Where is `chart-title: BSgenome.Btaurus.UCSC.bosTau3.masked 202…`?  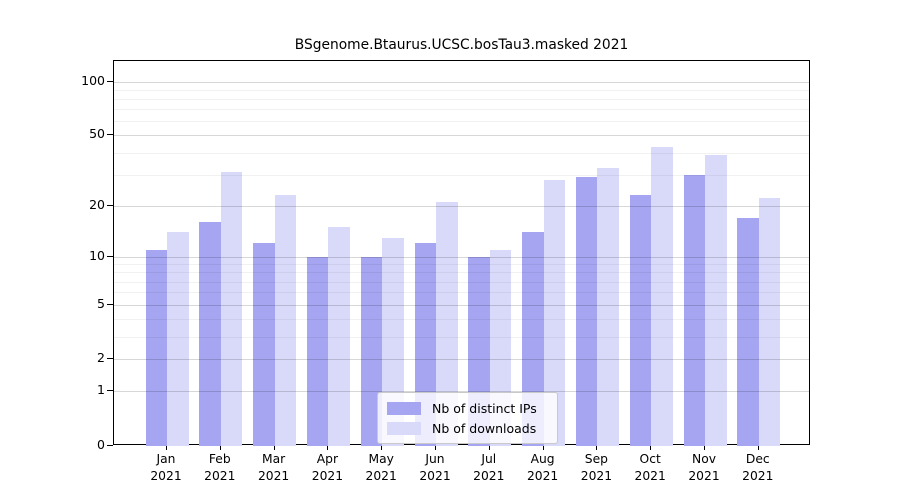 chart-title: BSgenome.Btaurus.UCSC.bosTau3.masked 202… is located at coordinates (461, 45).